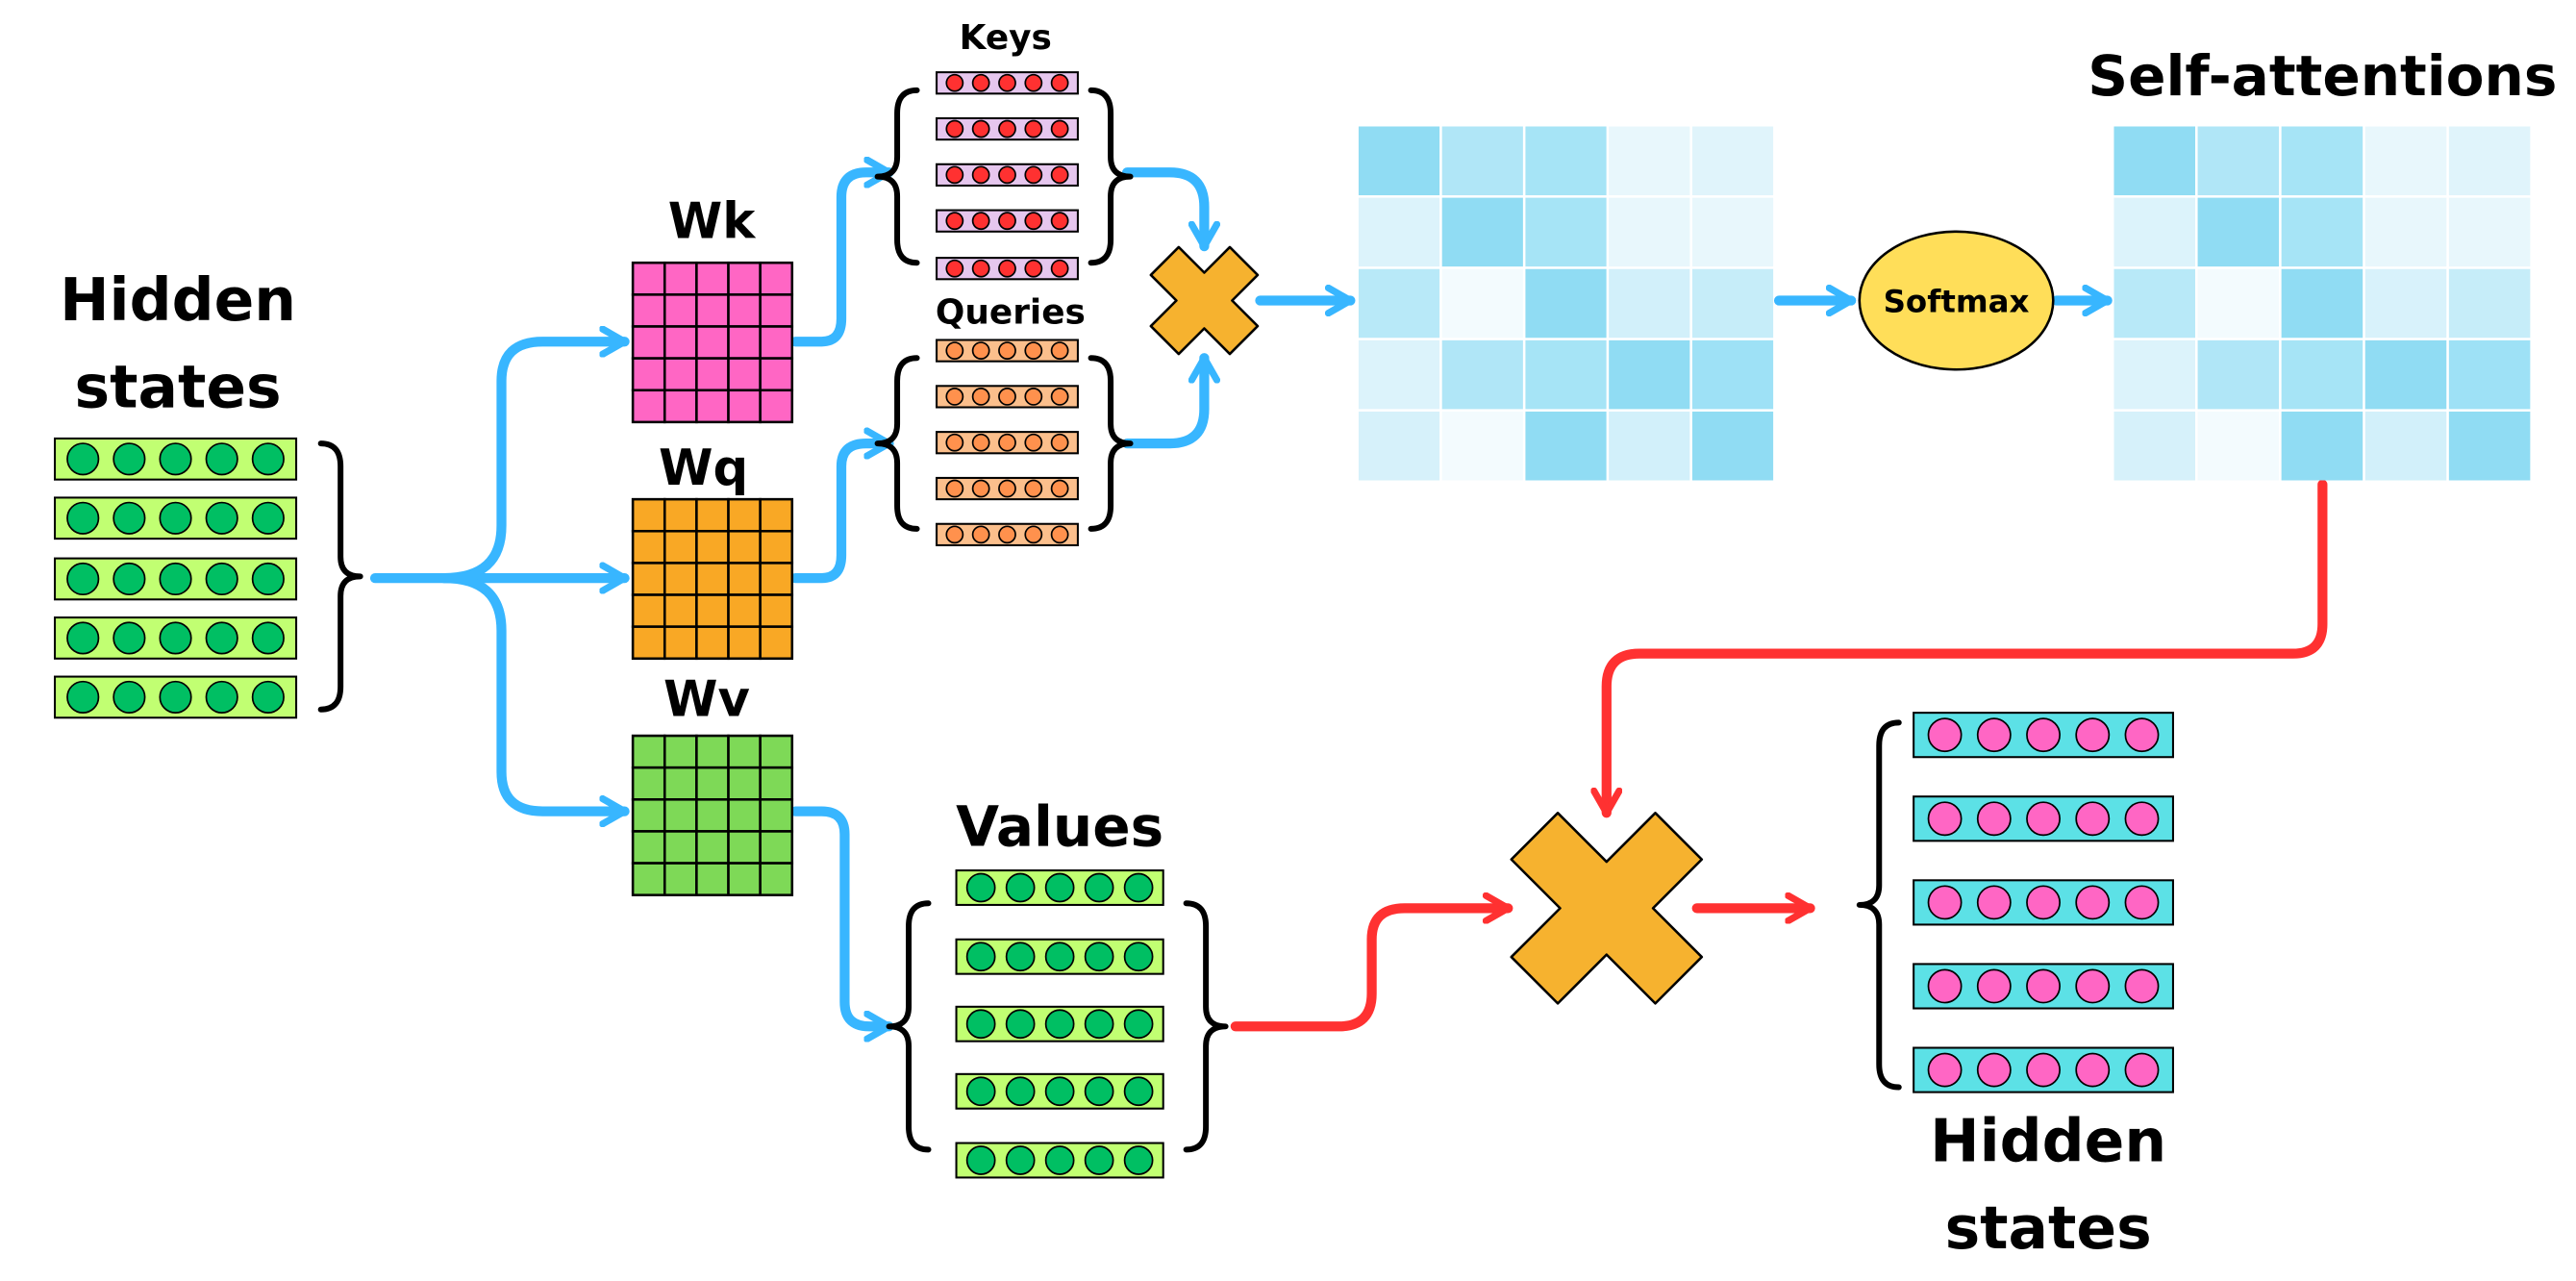 The width and height of the screenshot is (2576, 1281). I want to click on hidden-states-input, so click(175, 578).